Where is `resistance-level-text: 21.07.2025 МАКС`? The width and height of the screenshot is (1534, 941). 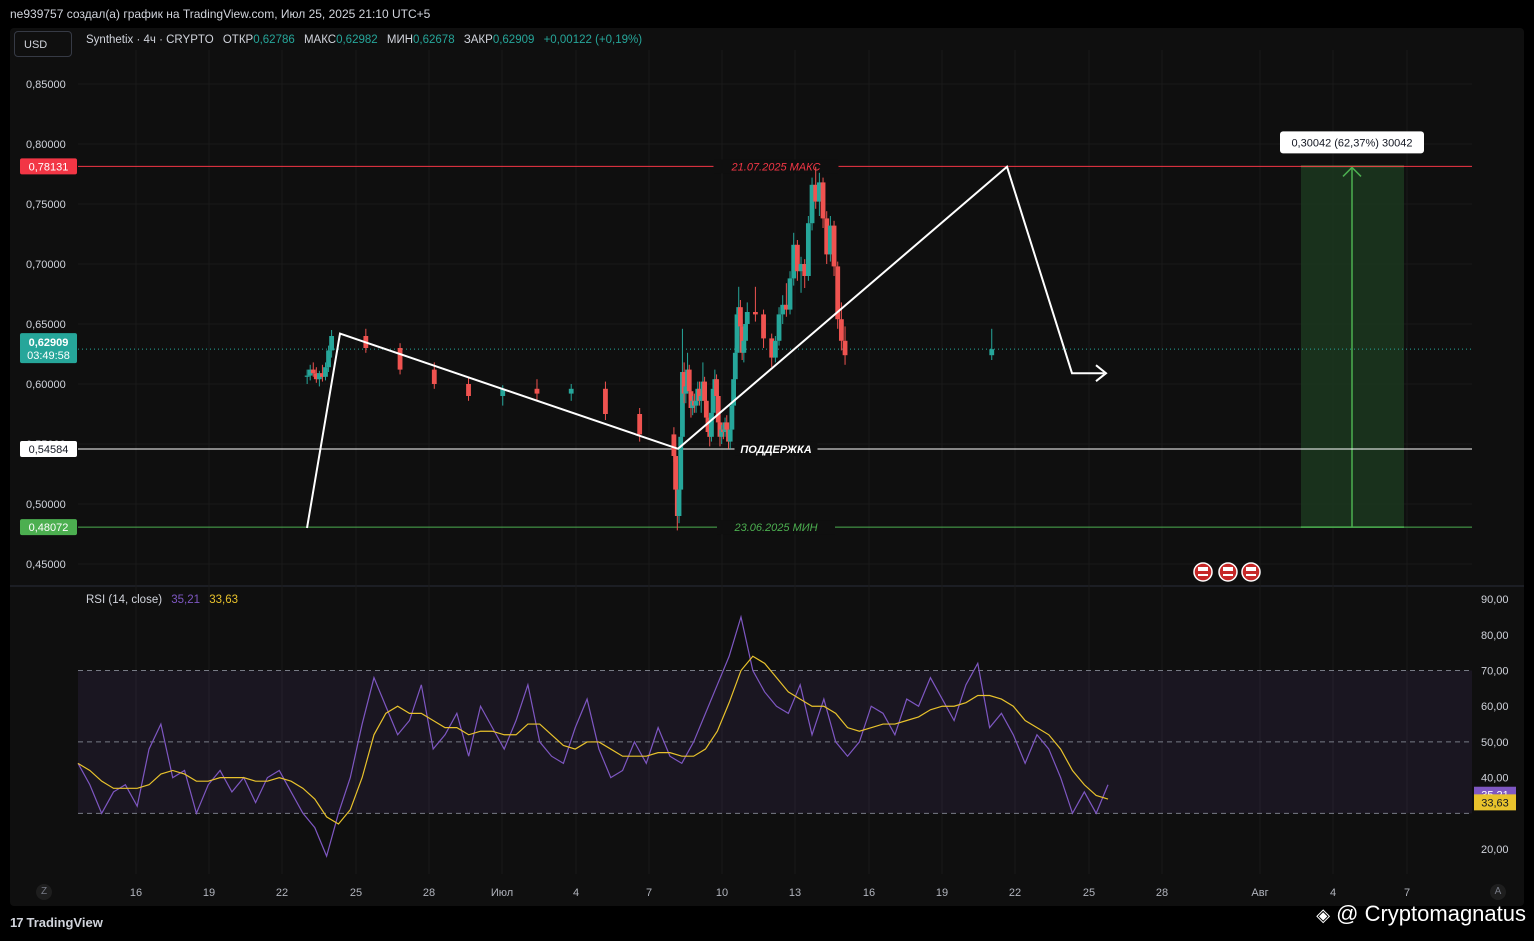
resistance-level-text: 21.07.2025 МАКС is located at coordinates (776, 167).